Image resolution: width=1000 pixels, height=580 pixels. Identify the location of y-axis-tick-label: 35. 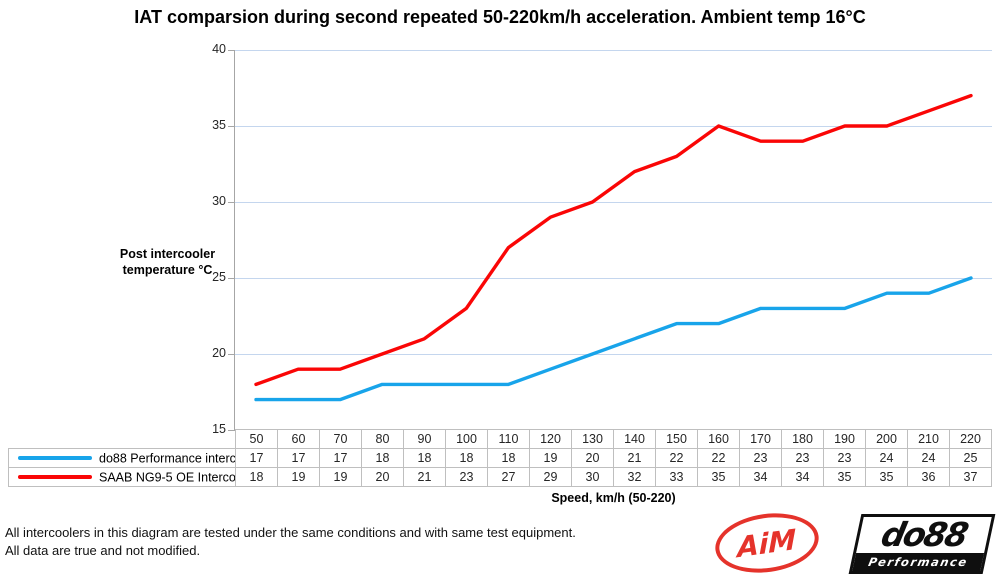
(219, 125).